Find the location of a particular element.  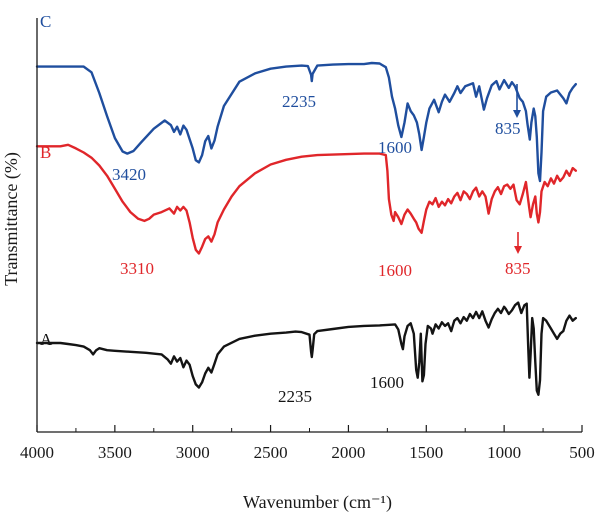

x-tick-label-2500: 2500 is located at coordinates (271, 452).